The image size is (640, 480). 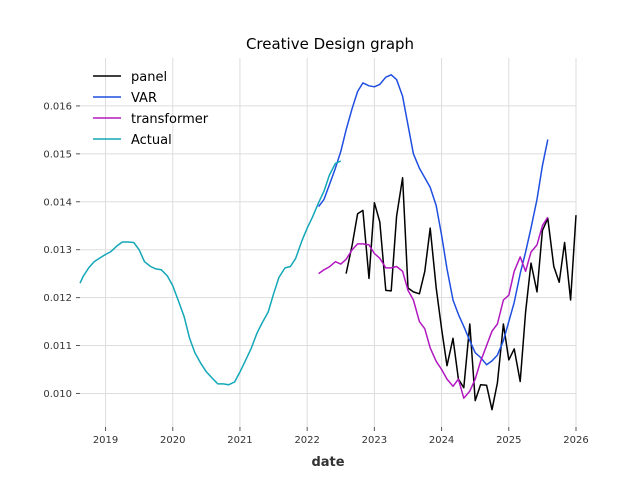 I want to click on series-line-transformer, so click(x=433, y=307).